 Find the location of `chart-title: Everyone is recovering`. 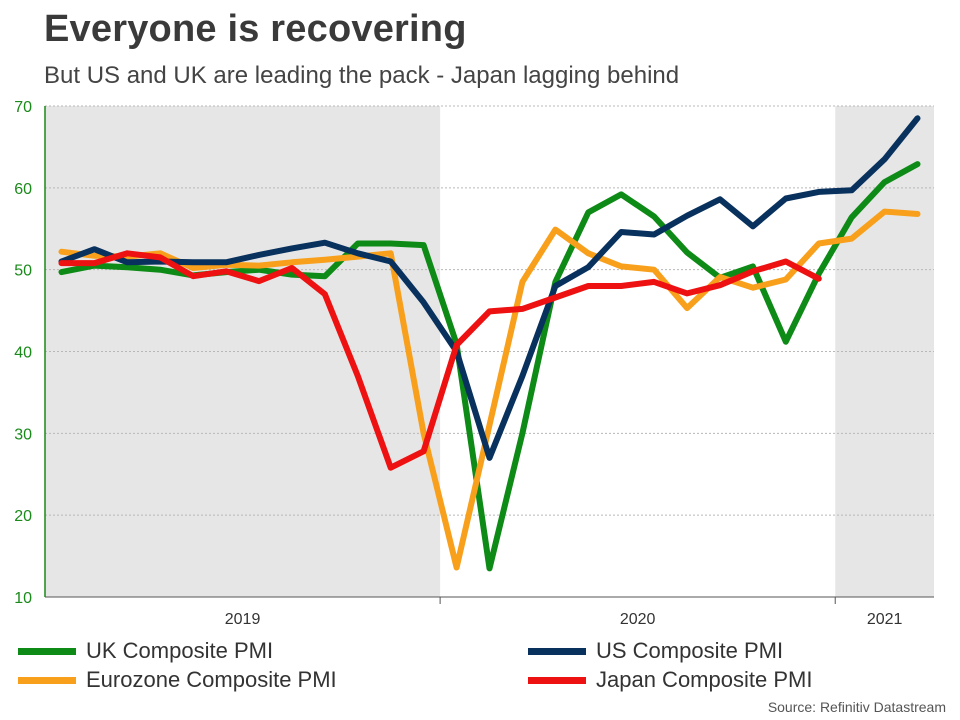

chart-title: Everyone is recovering is located at coordinates (255, 29).